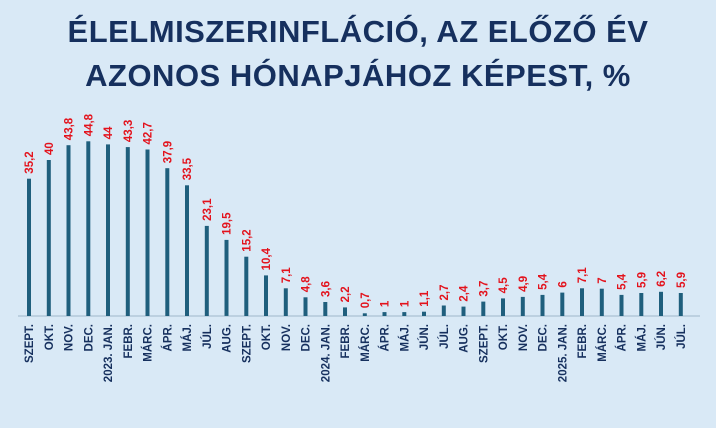 The image size is (716, 428). I want to click on value-label-26: 5,4, so click(544, 281).